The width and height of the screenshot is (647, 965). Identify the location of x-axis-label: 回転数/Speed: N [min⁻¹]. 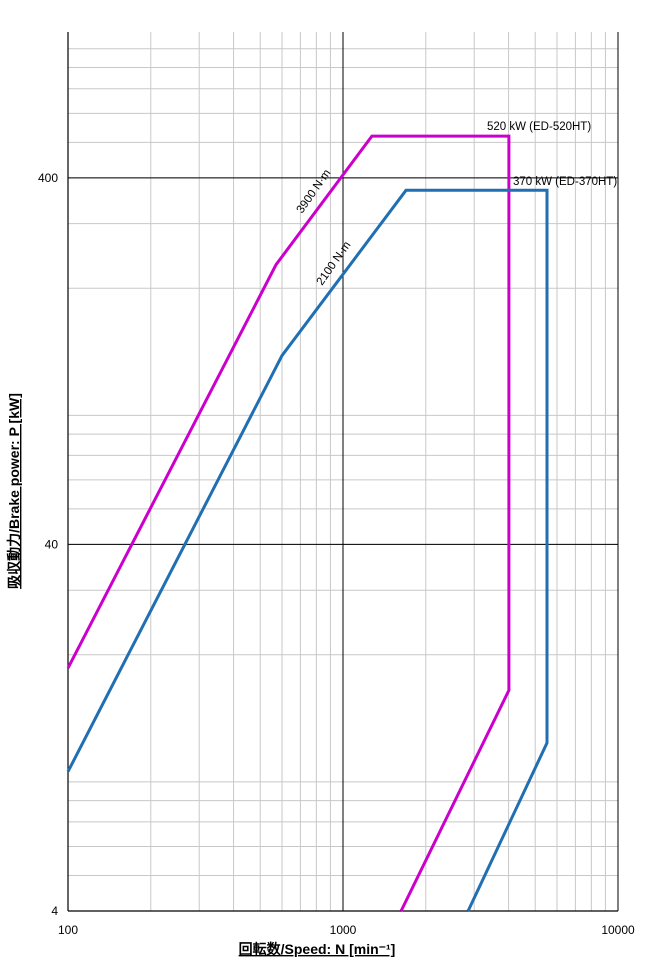
(317, 949).